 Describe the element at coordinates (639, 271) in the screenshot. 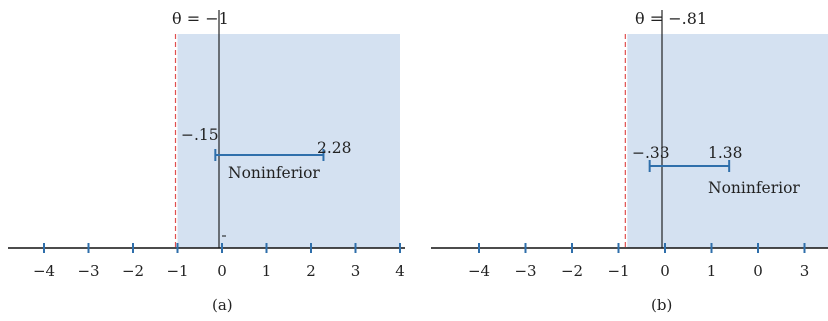

I see `tick-labels: −4−3−2−101034` at that location.